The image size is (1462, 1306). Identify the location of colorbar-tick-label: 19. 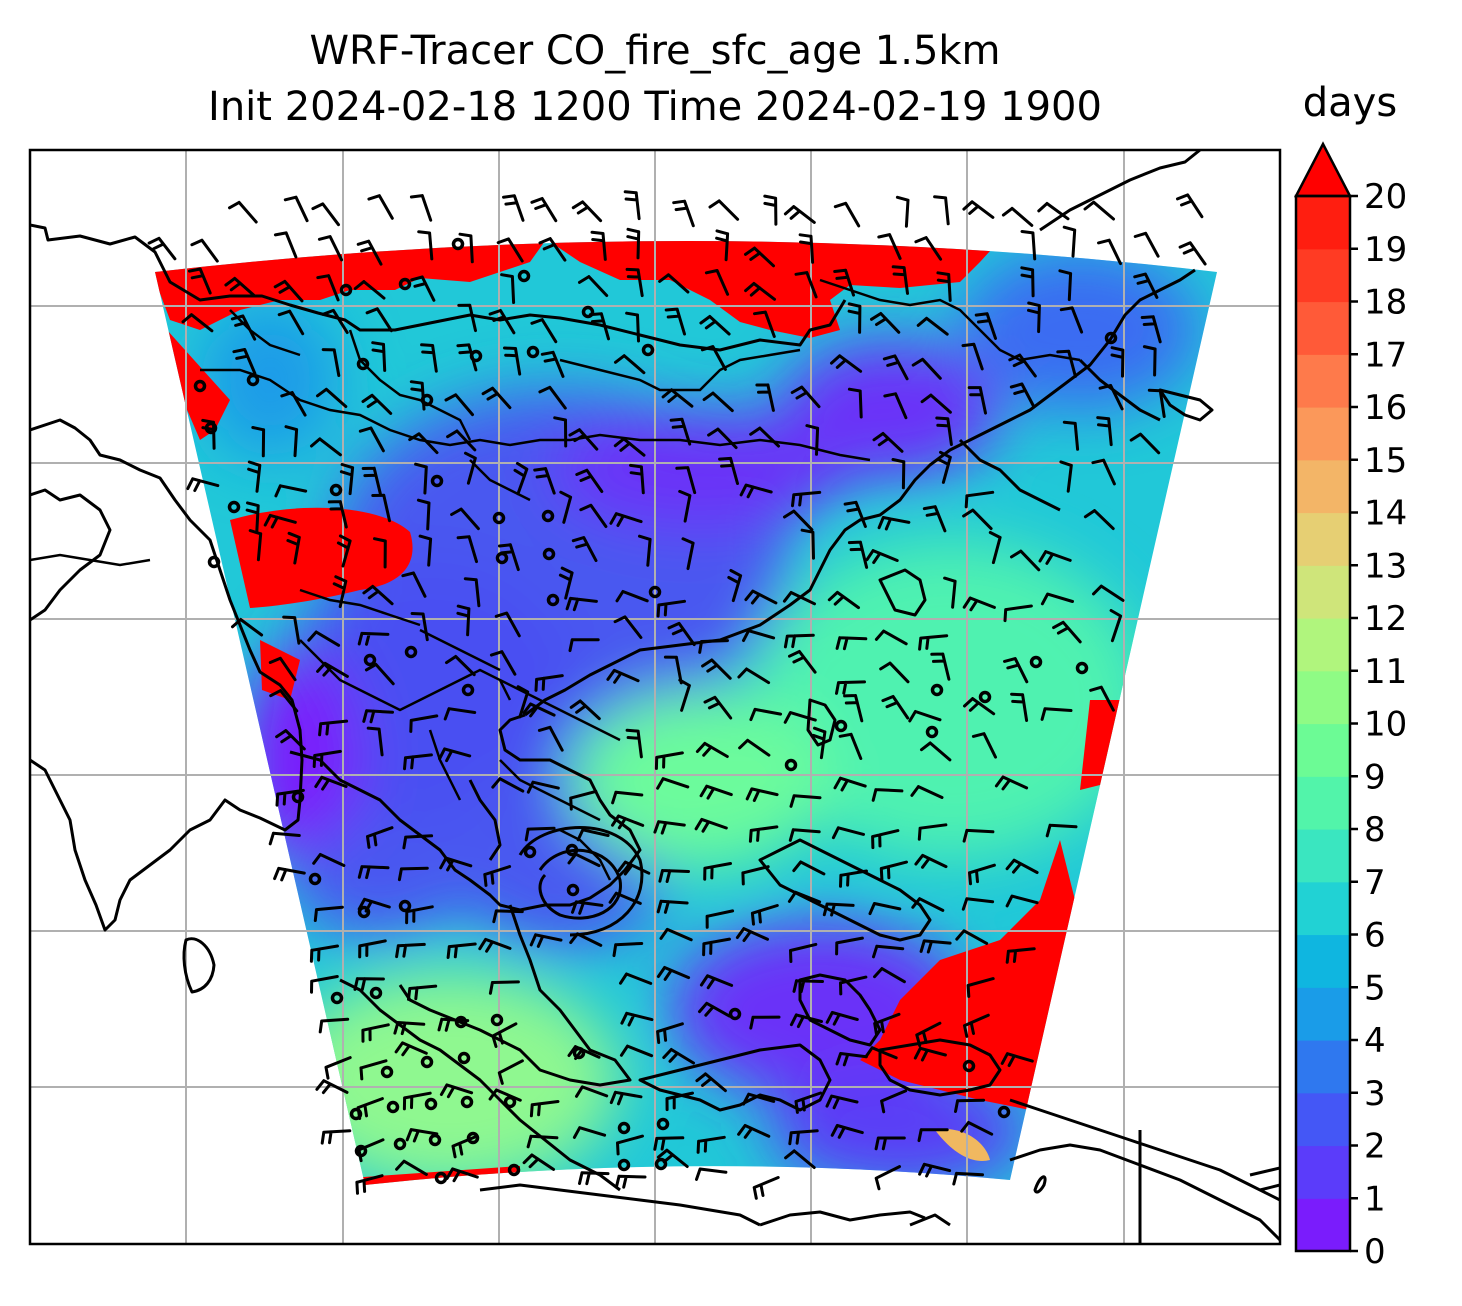
(1385, 250).